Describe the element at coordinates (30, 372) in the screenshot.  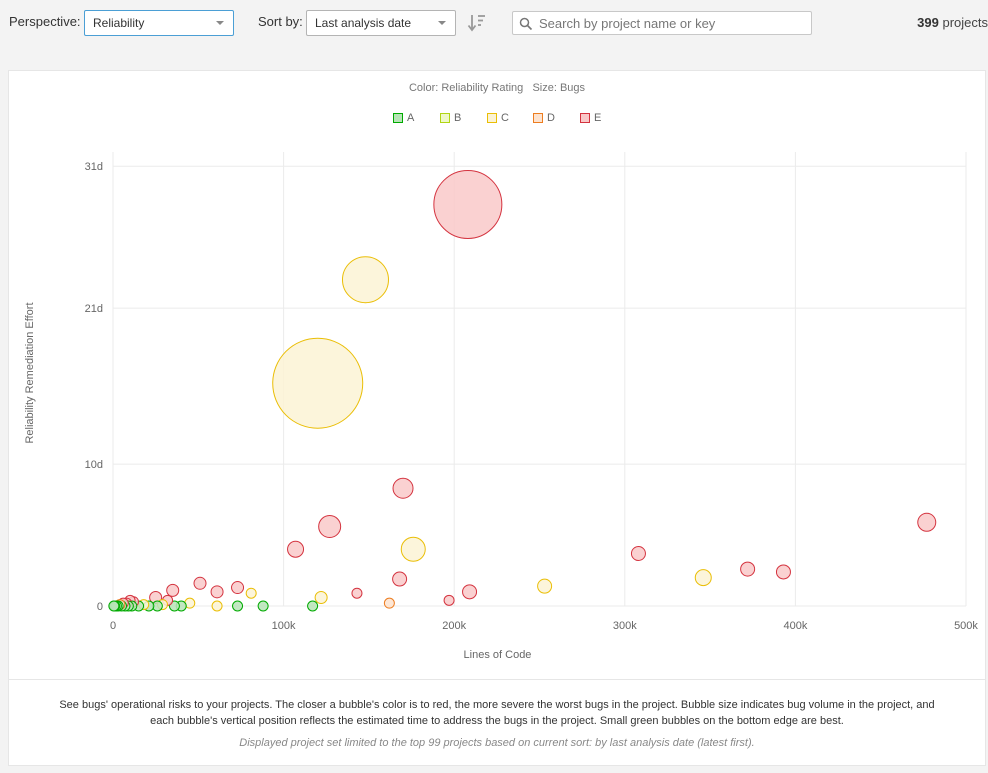
I see `y-axis-label: Reliability Remediation Effort` at that location.